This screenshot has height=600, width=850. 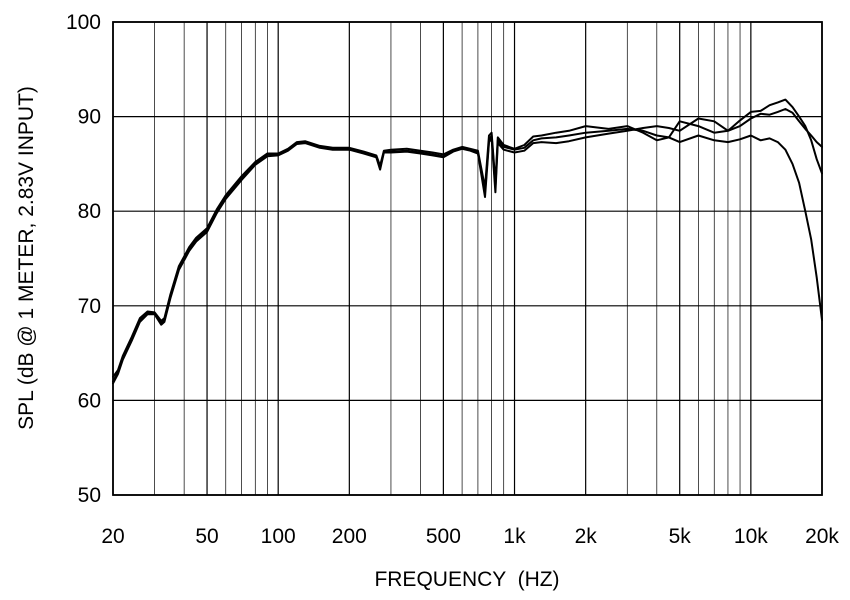 What do you see at coordinates (89, 211) in the screenshot?
I see `y-tick-label: 80` at bounding box center [89, 211].